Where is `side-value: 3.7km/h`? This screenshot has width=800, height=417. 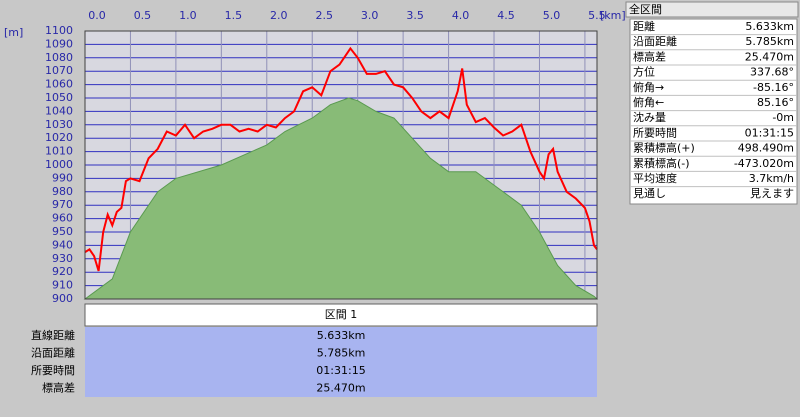
side-value: 3.7km/h is located at coordinates (771, 178).